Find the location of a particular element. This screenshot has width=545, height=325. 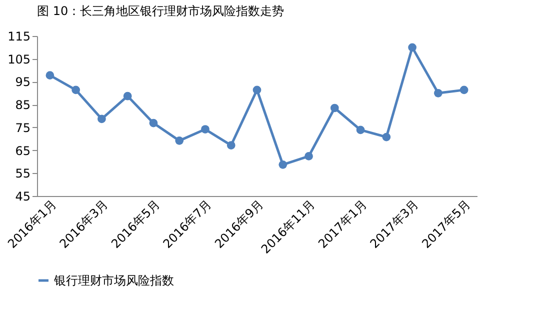

y-tick-label: 105 is located at coordinates (19, 59).